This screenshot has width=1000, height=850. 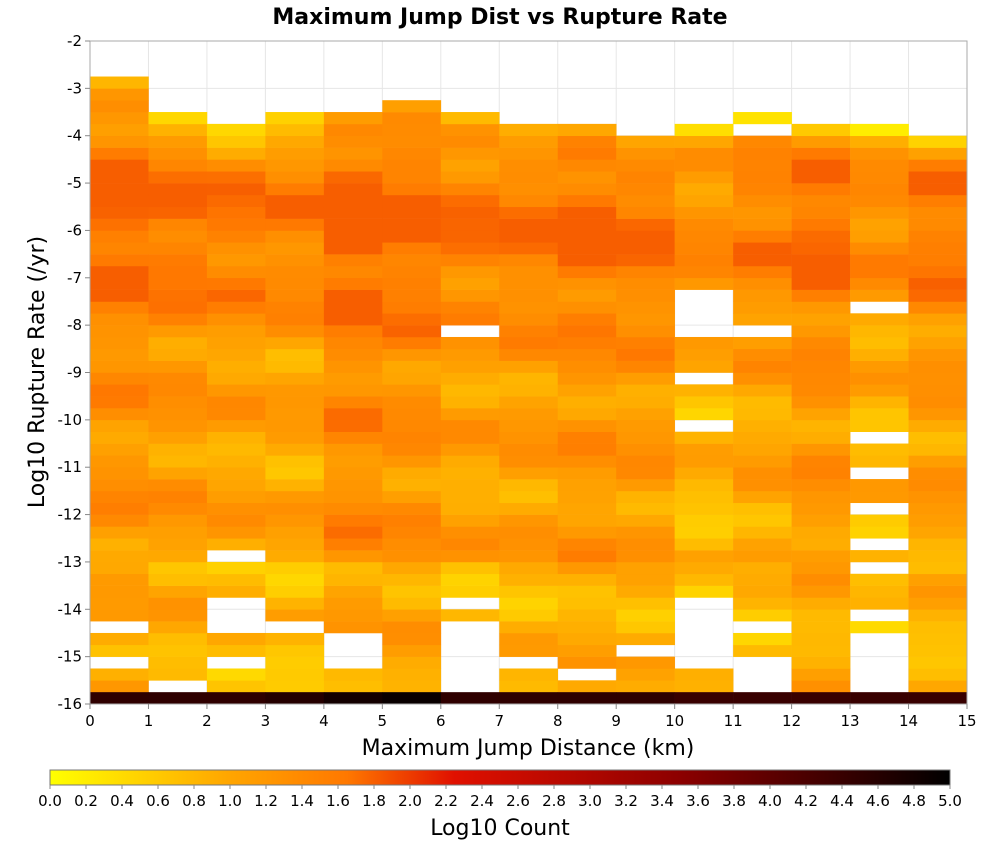 What do you see at coordinates (500, 777) in the screenshot?
I see `colorbar` at bounding box center [500, 777].